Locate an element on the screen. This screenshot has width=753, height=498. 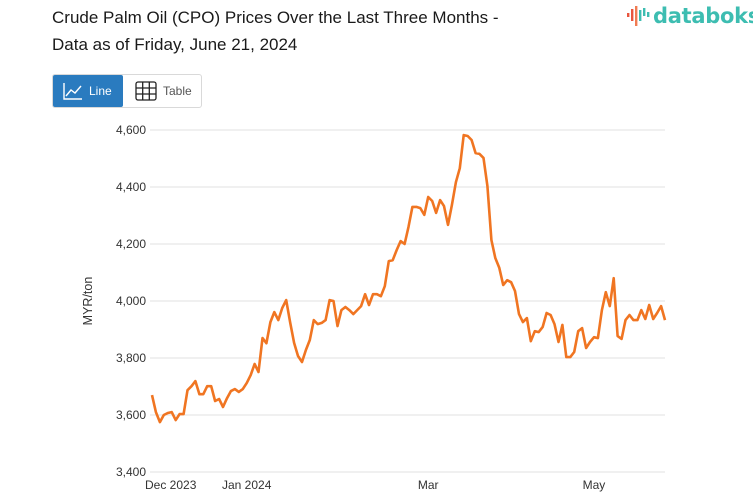
databoks-logo: databoks is located at coordinates (689, 16).